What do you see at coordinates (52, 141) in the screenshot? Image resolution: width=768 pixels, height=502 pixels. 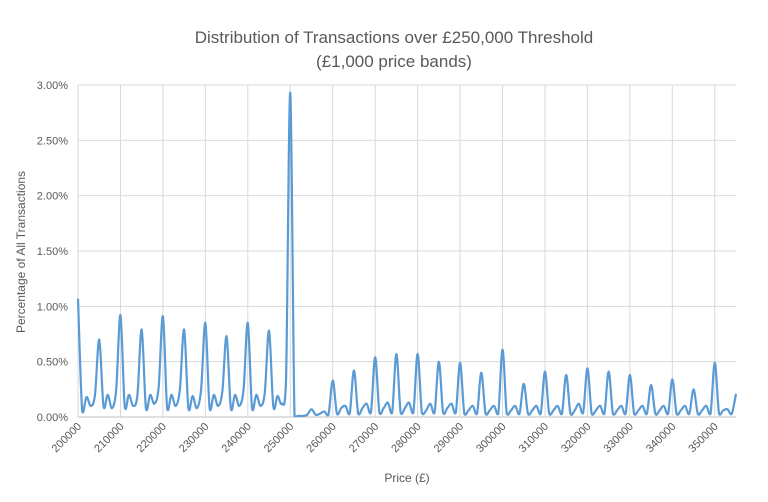 I see `y-tick-label: 2.50%` at bounding box center [52, 141].